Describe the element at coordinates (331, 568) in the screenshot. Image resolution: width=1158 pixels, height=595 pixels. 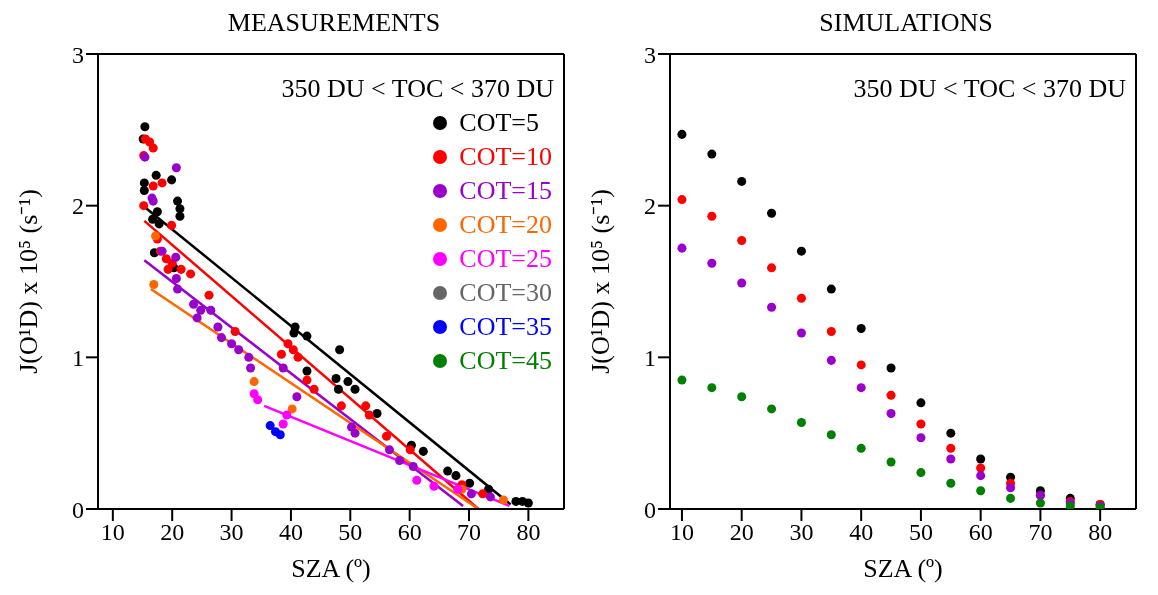
I see `x-axis-title: SZA (º)` at that location.